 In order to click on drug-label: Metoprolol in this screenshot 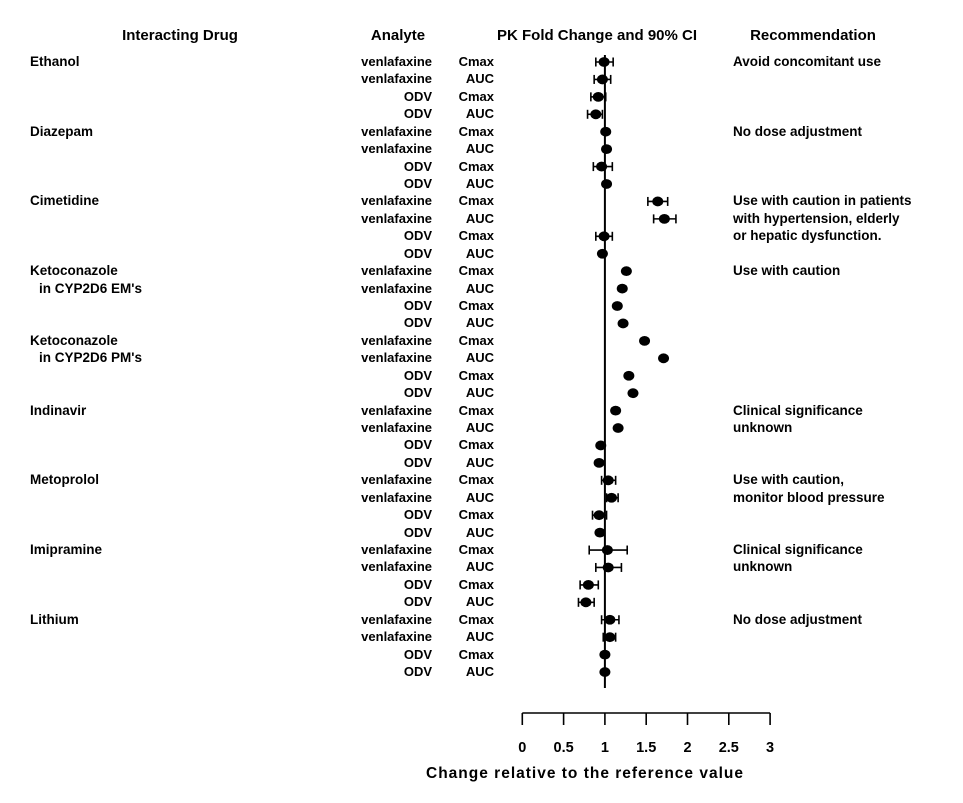, I will do `click(64, 480)`.